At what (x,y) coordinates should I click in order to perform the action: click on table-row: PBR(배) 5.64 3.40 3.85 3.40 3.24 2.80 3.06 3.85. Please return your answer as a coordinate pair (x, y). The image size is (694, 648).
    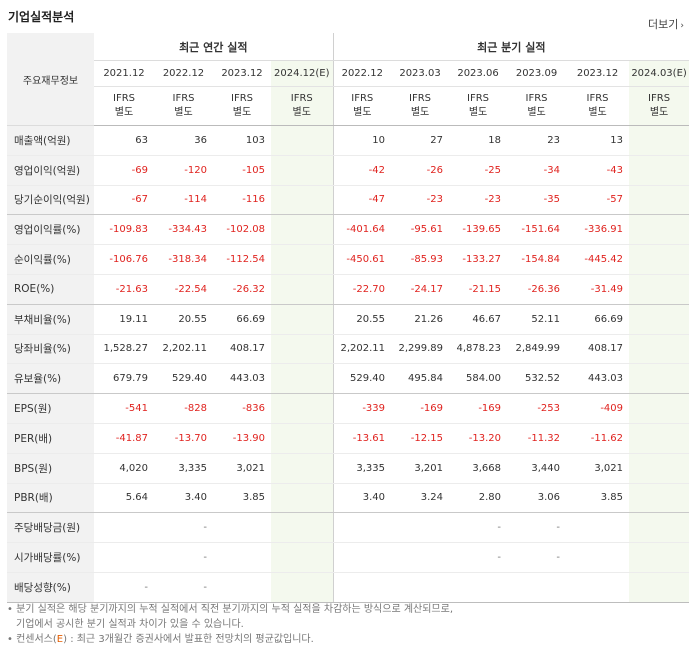
    Looking at the image, I should click on (348, 498).